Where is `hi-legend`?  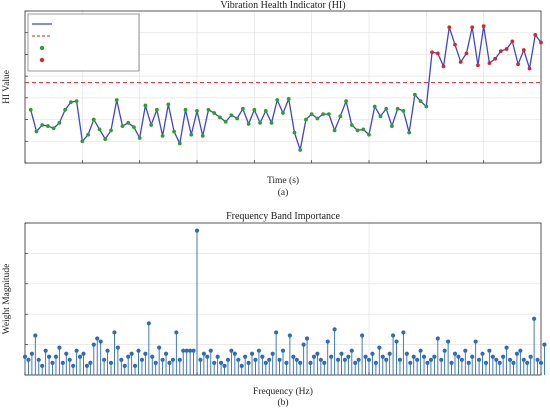
hi-legend is located at coordinates (83, 42).